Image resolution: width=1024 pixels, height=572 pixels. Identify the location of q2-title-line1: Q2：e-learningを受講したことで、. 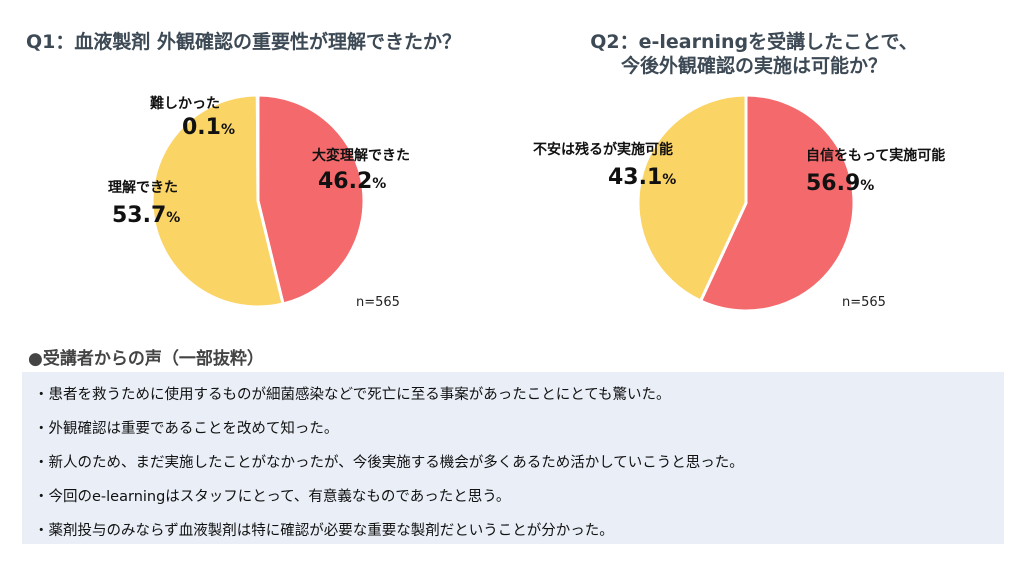
(754, 42).